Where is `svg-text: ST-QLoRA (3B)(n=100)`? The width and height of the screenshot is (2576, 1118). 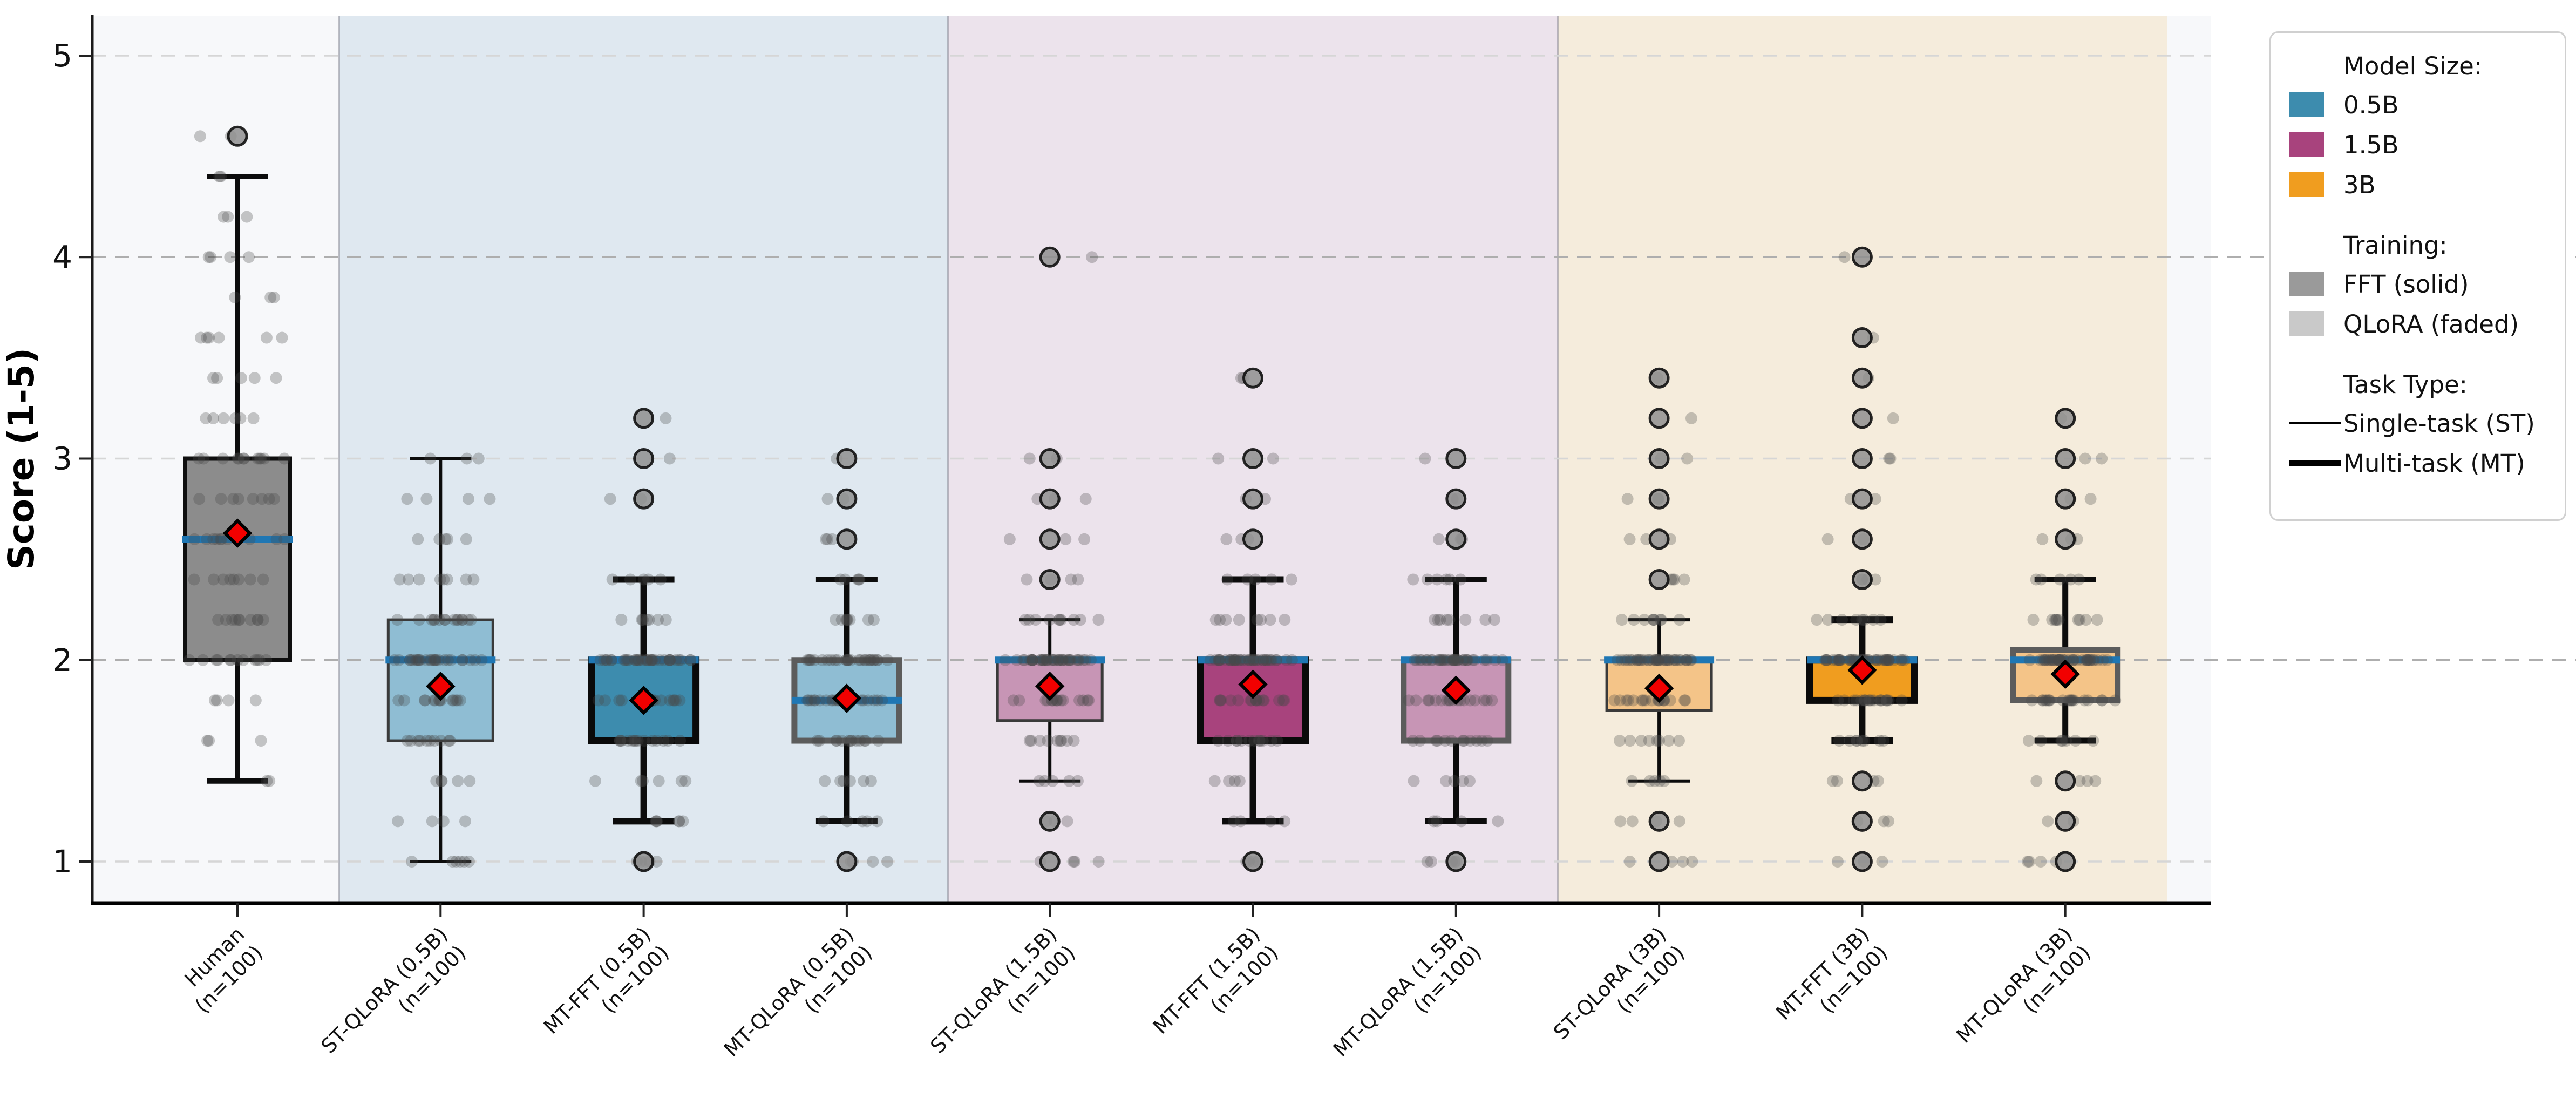
svg-text: ST-QLoRA (3B)(n=100) is located at coordinates (1619, 992).